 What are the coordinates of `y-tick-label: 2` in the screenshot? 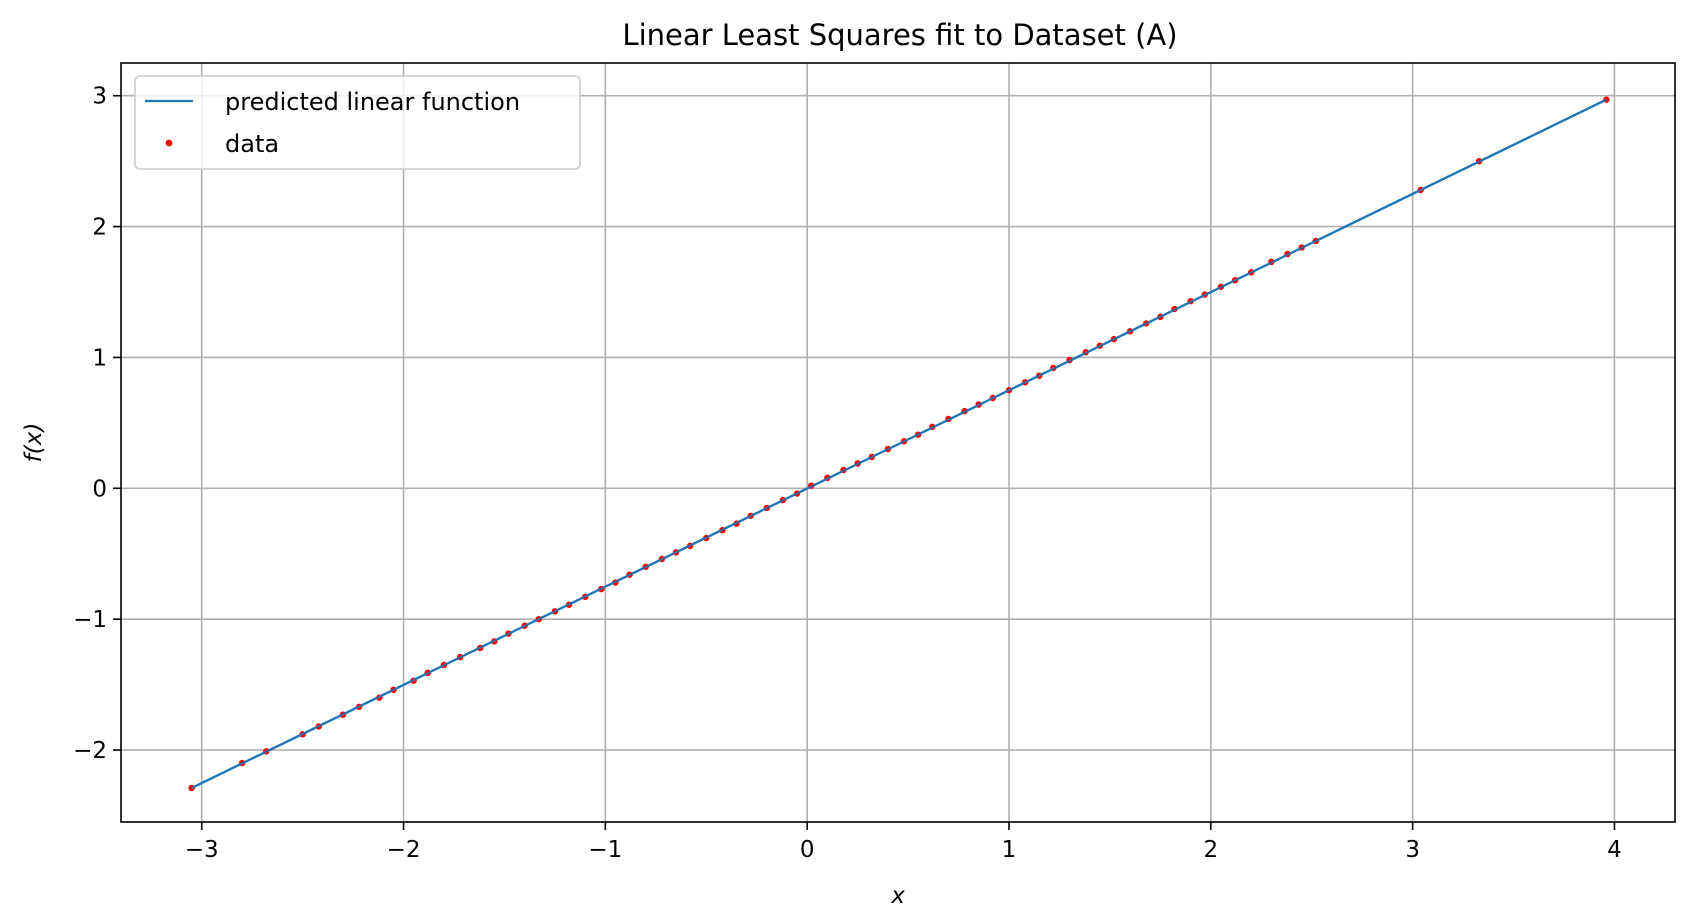 It's located at (99, 228).